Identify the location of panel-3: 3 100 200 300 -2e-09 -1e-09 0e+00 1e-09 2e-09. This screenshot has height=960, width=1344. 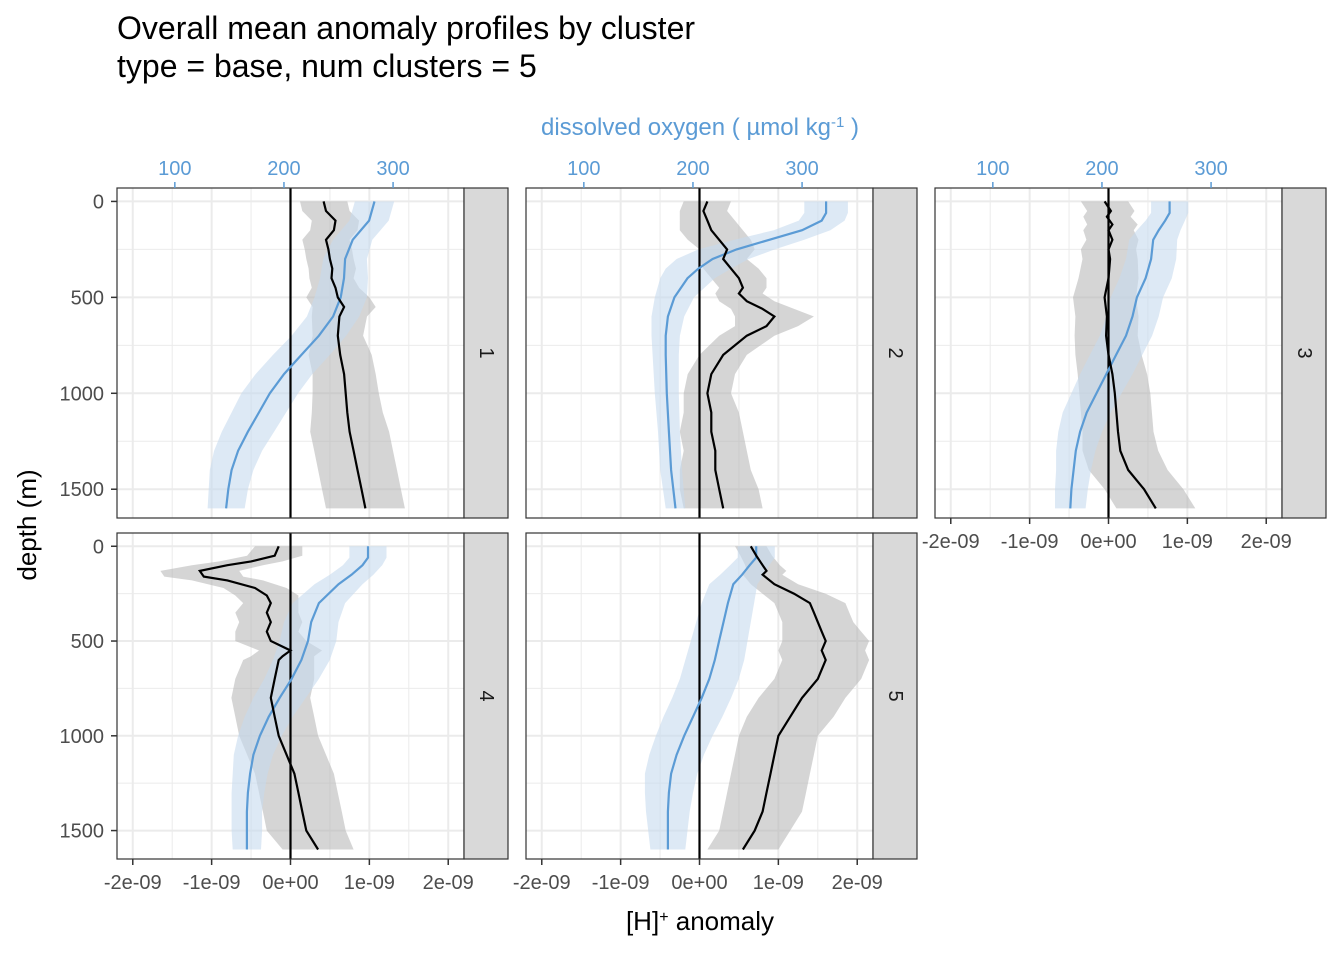
(1124, 355).